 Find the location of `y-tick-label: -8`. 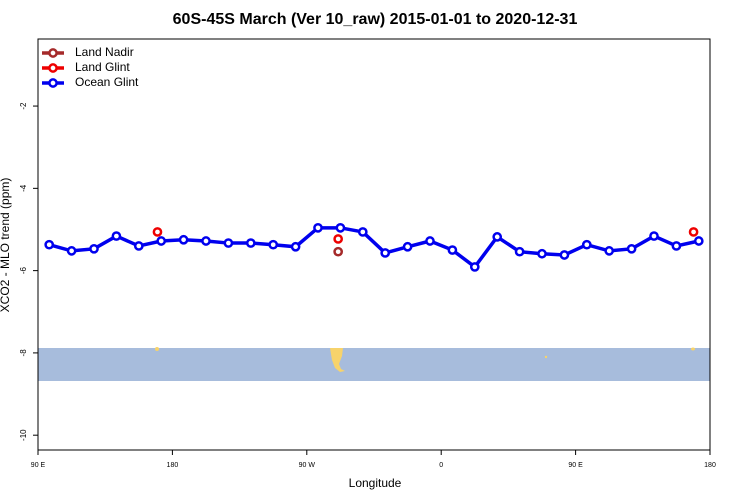

y-tick-label: -8 is located at coordinates (23, 353).